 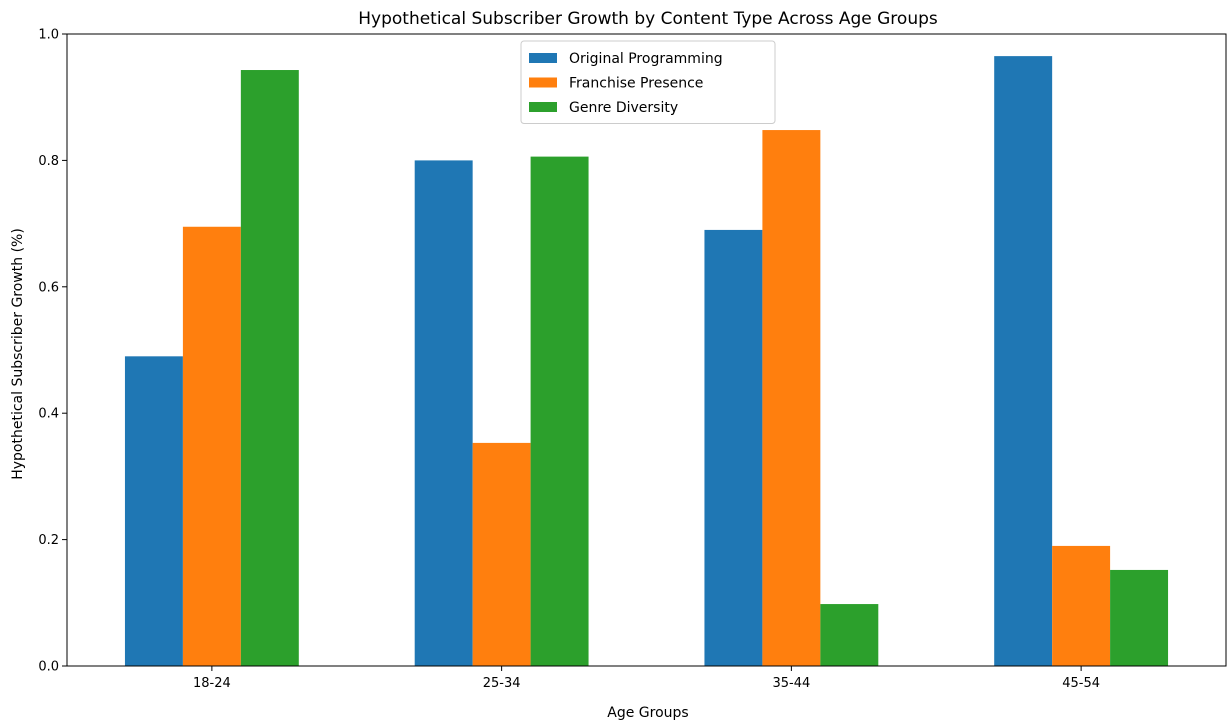 What do you see at coordinates (647, 713) in the screenshot?
I see `x-axis-label: Age Groups` at bounding box center [647, 713].